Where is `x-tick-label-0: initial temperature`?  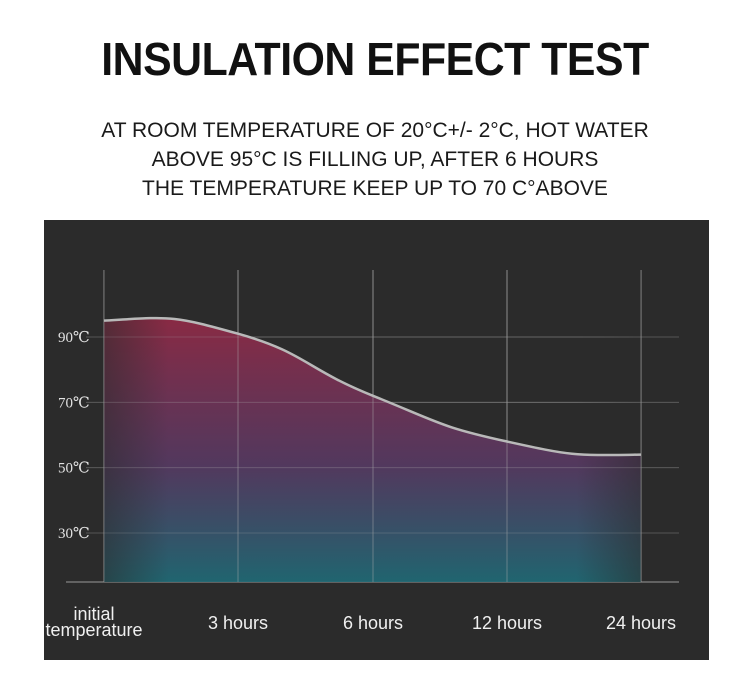 x-tick-label-0: initial temperature is located at coordinates (93, 622).